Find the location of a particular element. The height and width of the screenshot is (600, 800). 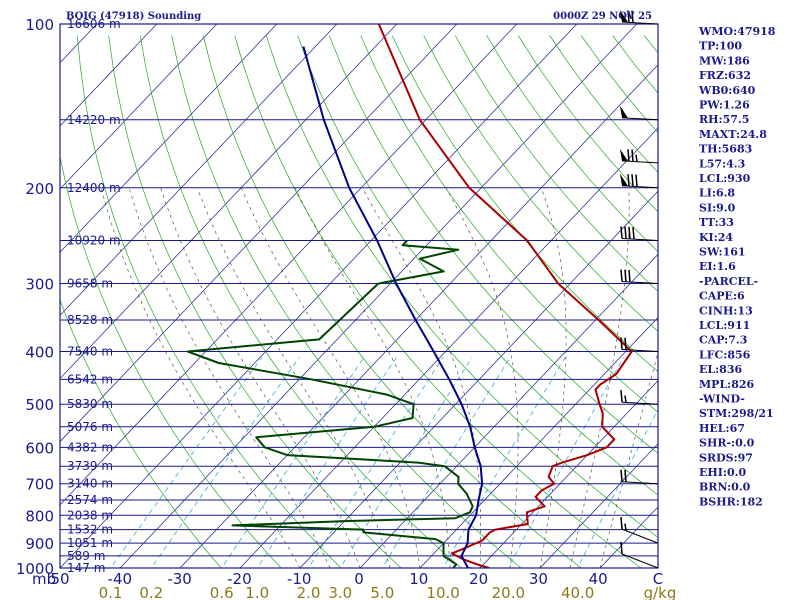

sounding-index: -PARCEL- is located at coordinates (728, 281).